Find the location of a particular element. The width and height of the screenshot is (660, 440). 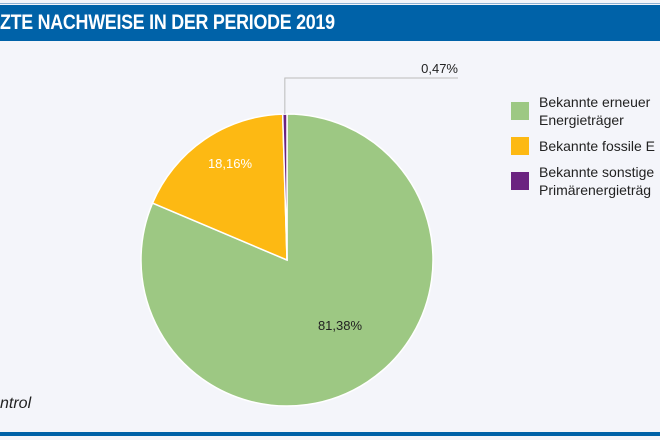

data-label: 0,47% is located at coordinates (439, 68).